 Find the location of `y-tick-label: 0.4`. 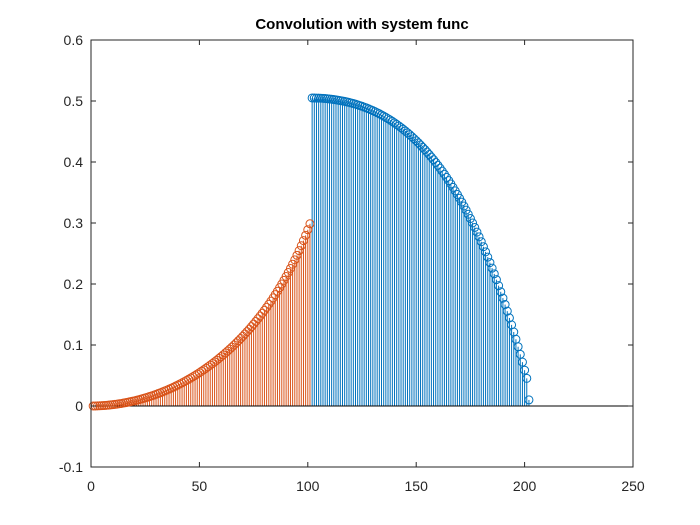

y-tick-label: 0.4 is located at coordinates (74, 162).